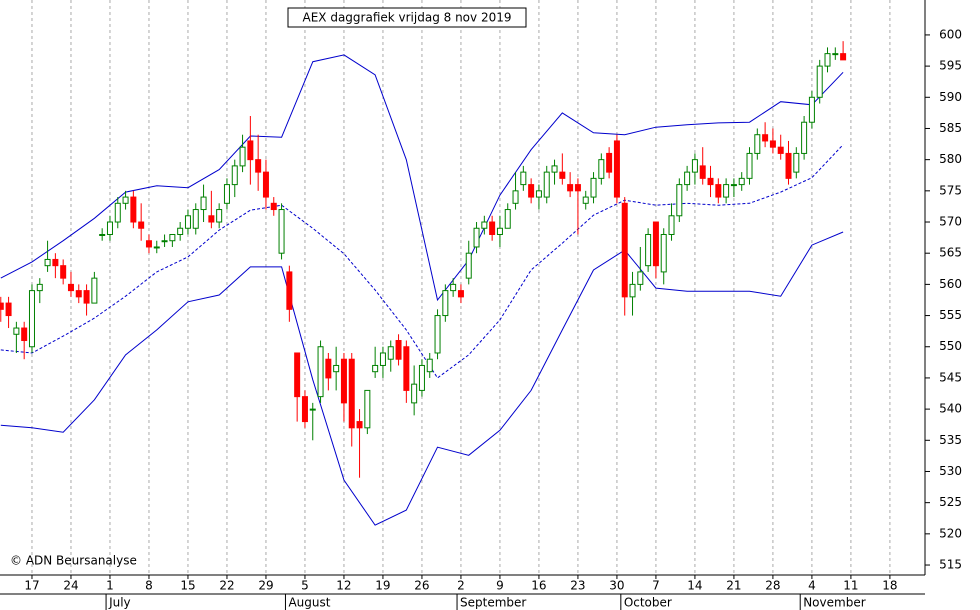 Image resolution: width=980 pixels, height=610 pixels. Describe the element at coordinates (343, 586) in the screenshot. I see `x-tick-label: 12` at that location.